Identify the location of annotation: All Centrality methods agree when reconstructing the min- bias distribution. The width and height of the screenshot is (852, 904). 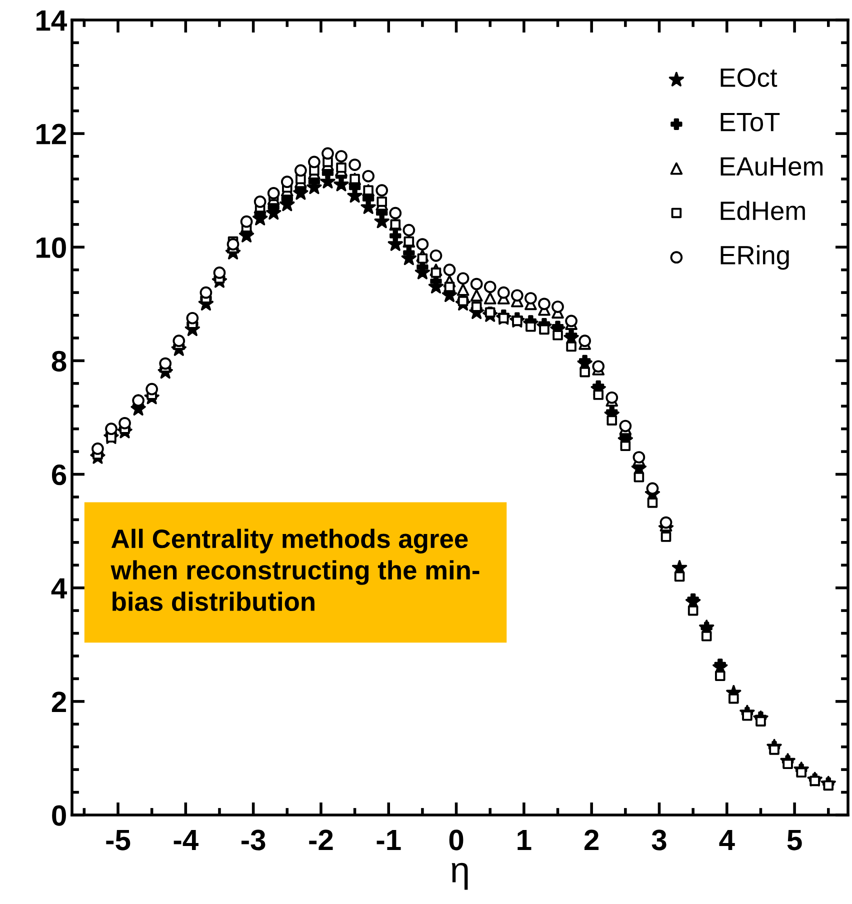
(295, 569).